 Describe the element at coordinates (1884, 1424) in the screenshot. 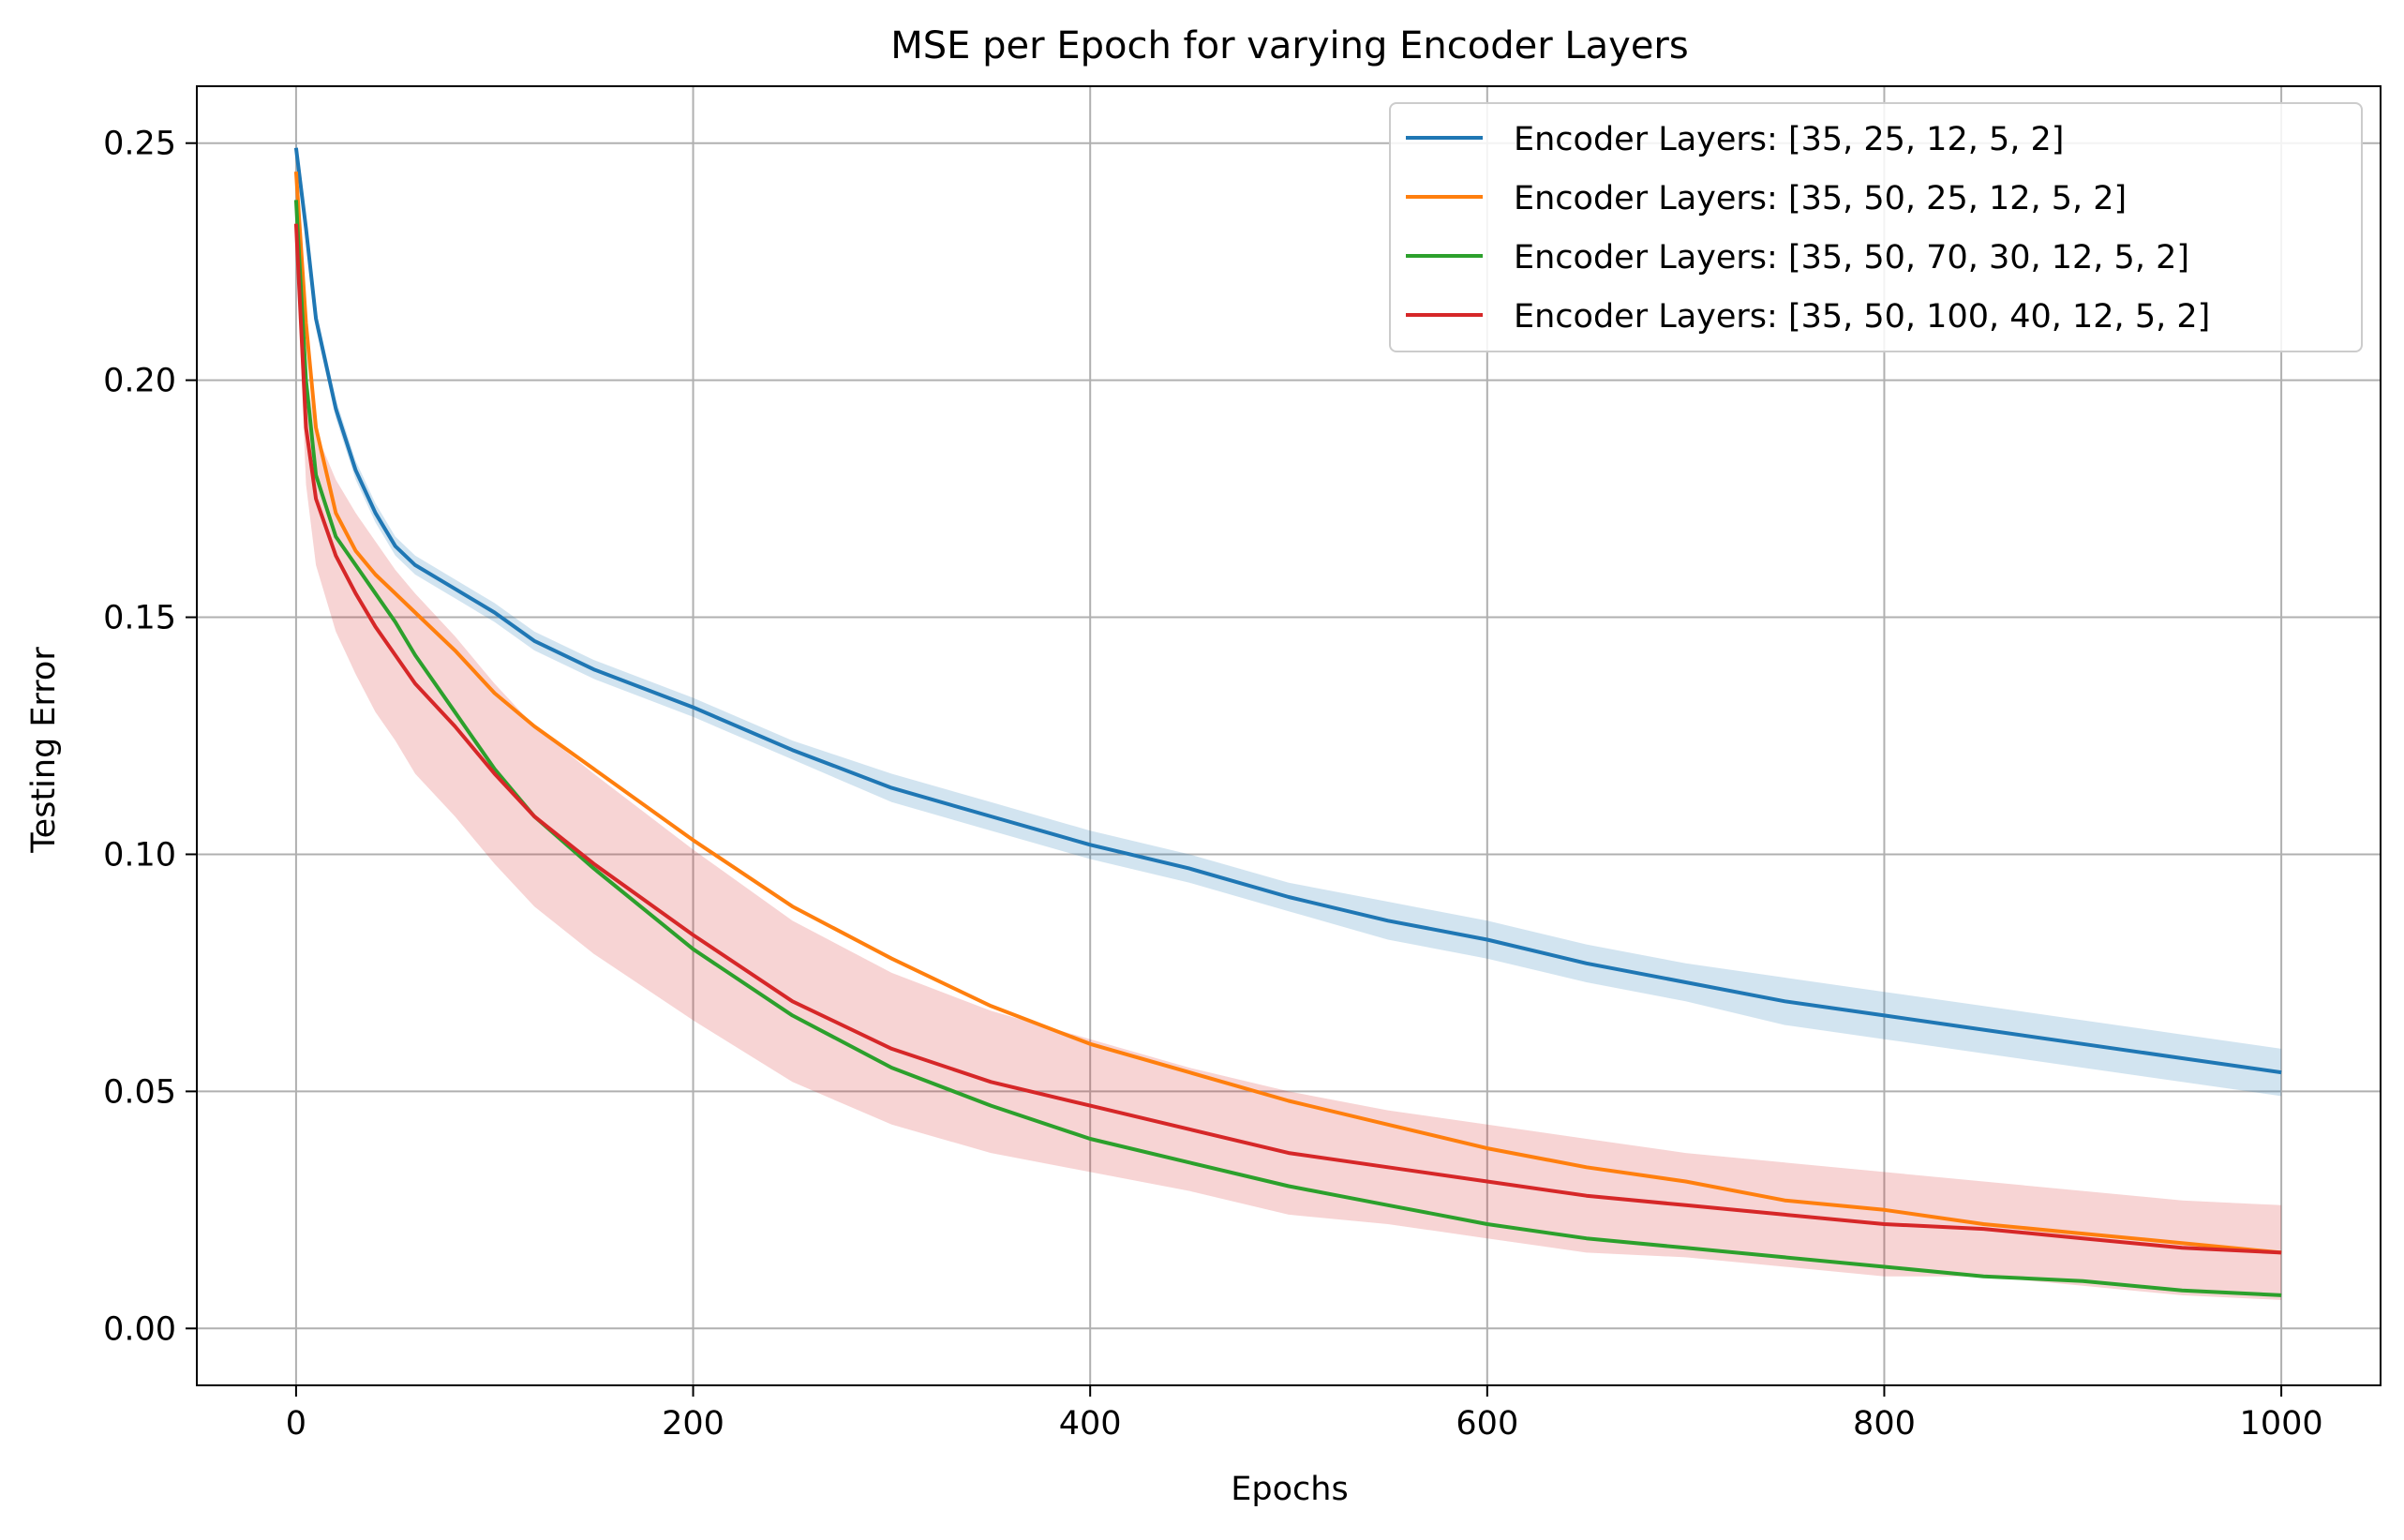

I see `x-tick-label: 800` at that location.